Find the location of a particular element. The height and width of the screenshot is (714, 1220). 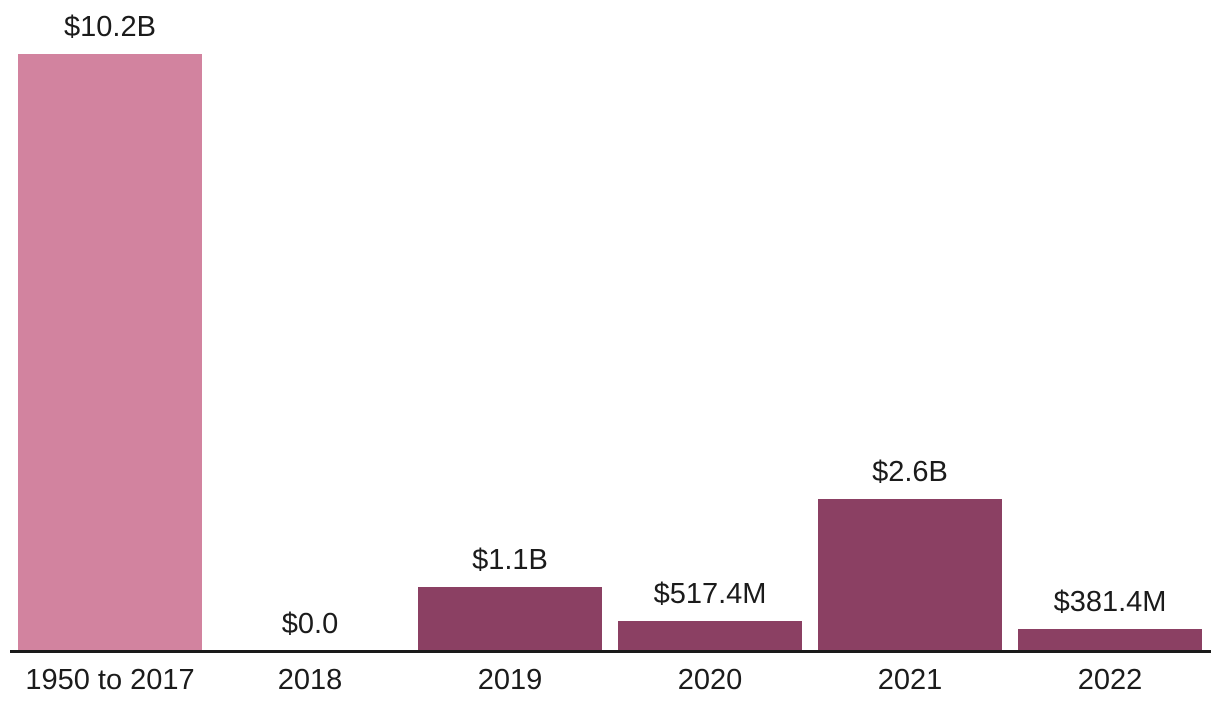

x-axis-tick-label: 2020 is located at coordinates (710, 680).